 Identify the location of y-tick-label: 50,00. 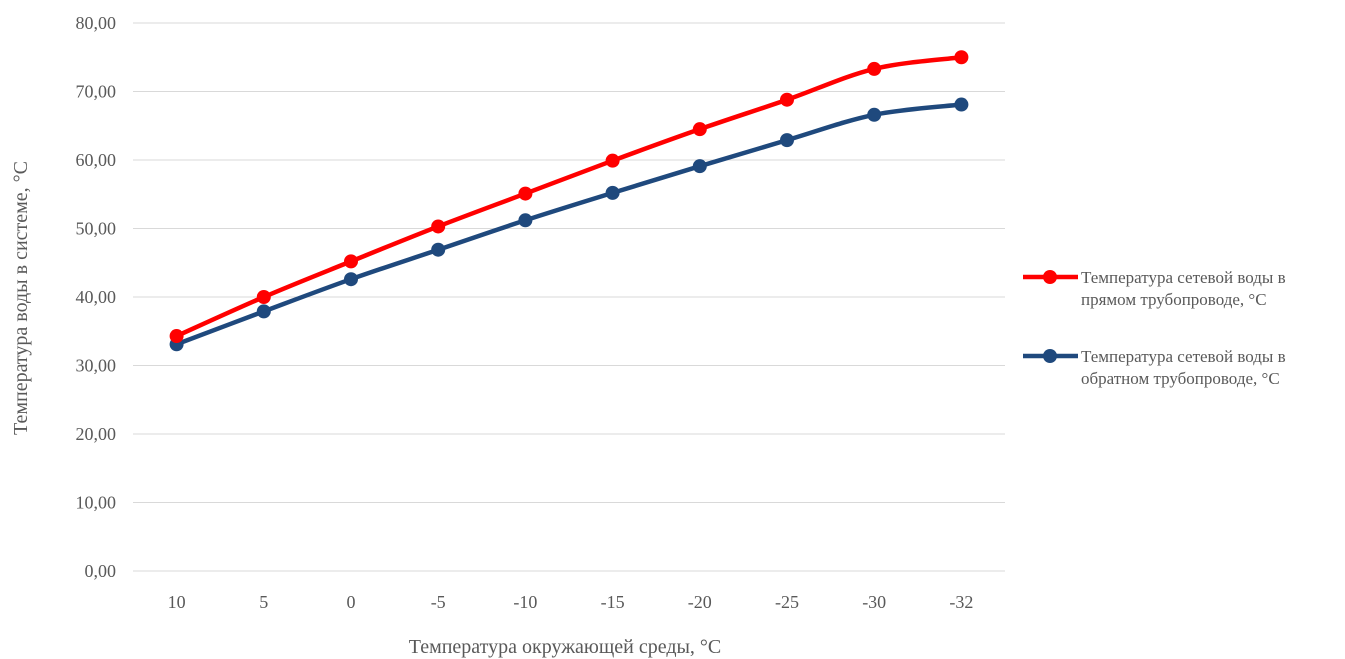
(96, 229).